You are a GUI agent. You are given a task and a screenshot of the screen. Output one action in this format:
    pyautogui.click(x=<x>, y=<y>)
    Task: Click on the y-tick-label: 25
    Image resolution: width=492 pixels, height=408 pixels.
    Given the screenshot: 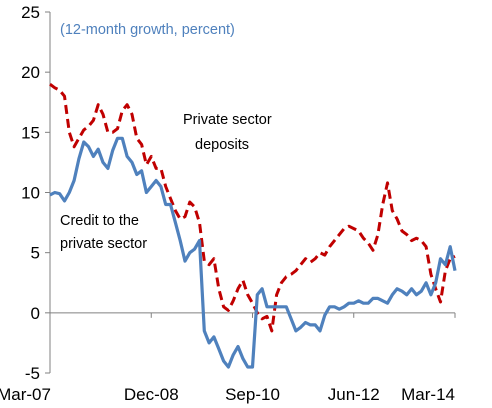 What is the action you would take?
    pyautogui.click(x=30, y=12)
    